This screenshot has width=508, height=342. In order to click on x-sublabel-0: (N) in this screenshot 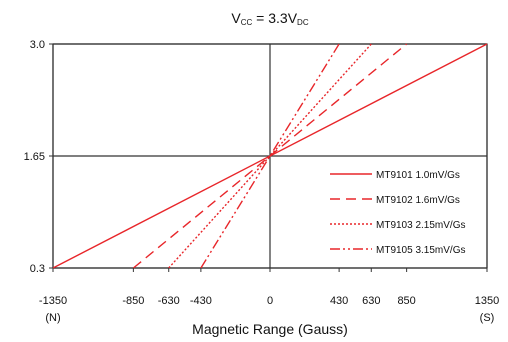, I will do `click(52, 318)`.